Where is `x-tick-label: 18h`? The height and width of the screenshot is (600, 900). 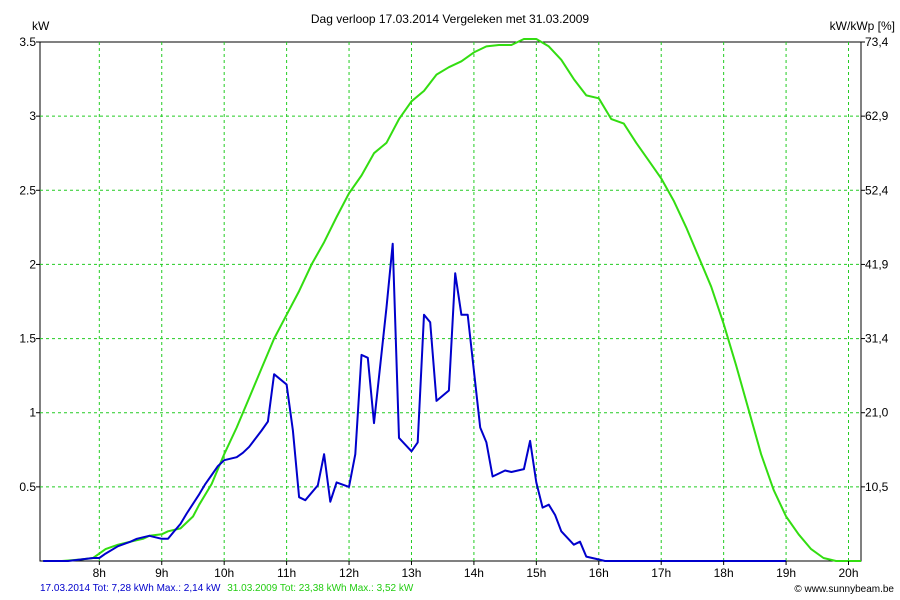
x-tick-label: 18h is located at coordinates (724, 573).